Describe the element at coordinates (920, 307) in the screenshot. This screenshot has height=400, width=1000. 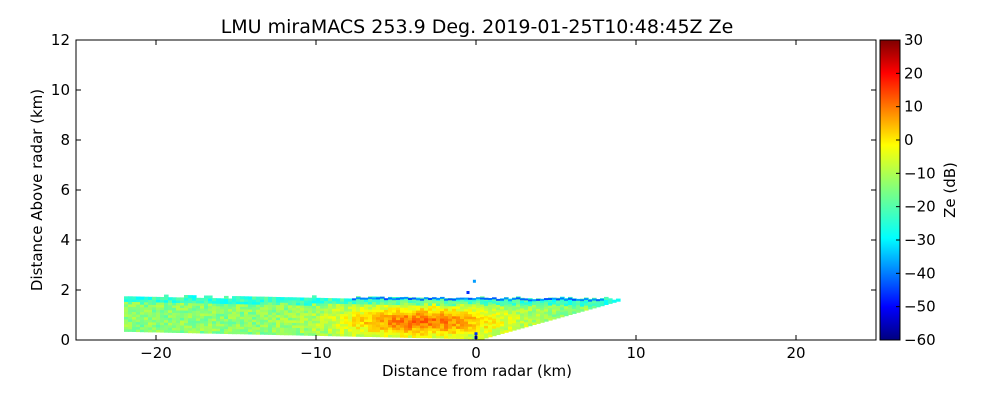
I see `colorbar-tick-label: −50` at that location.